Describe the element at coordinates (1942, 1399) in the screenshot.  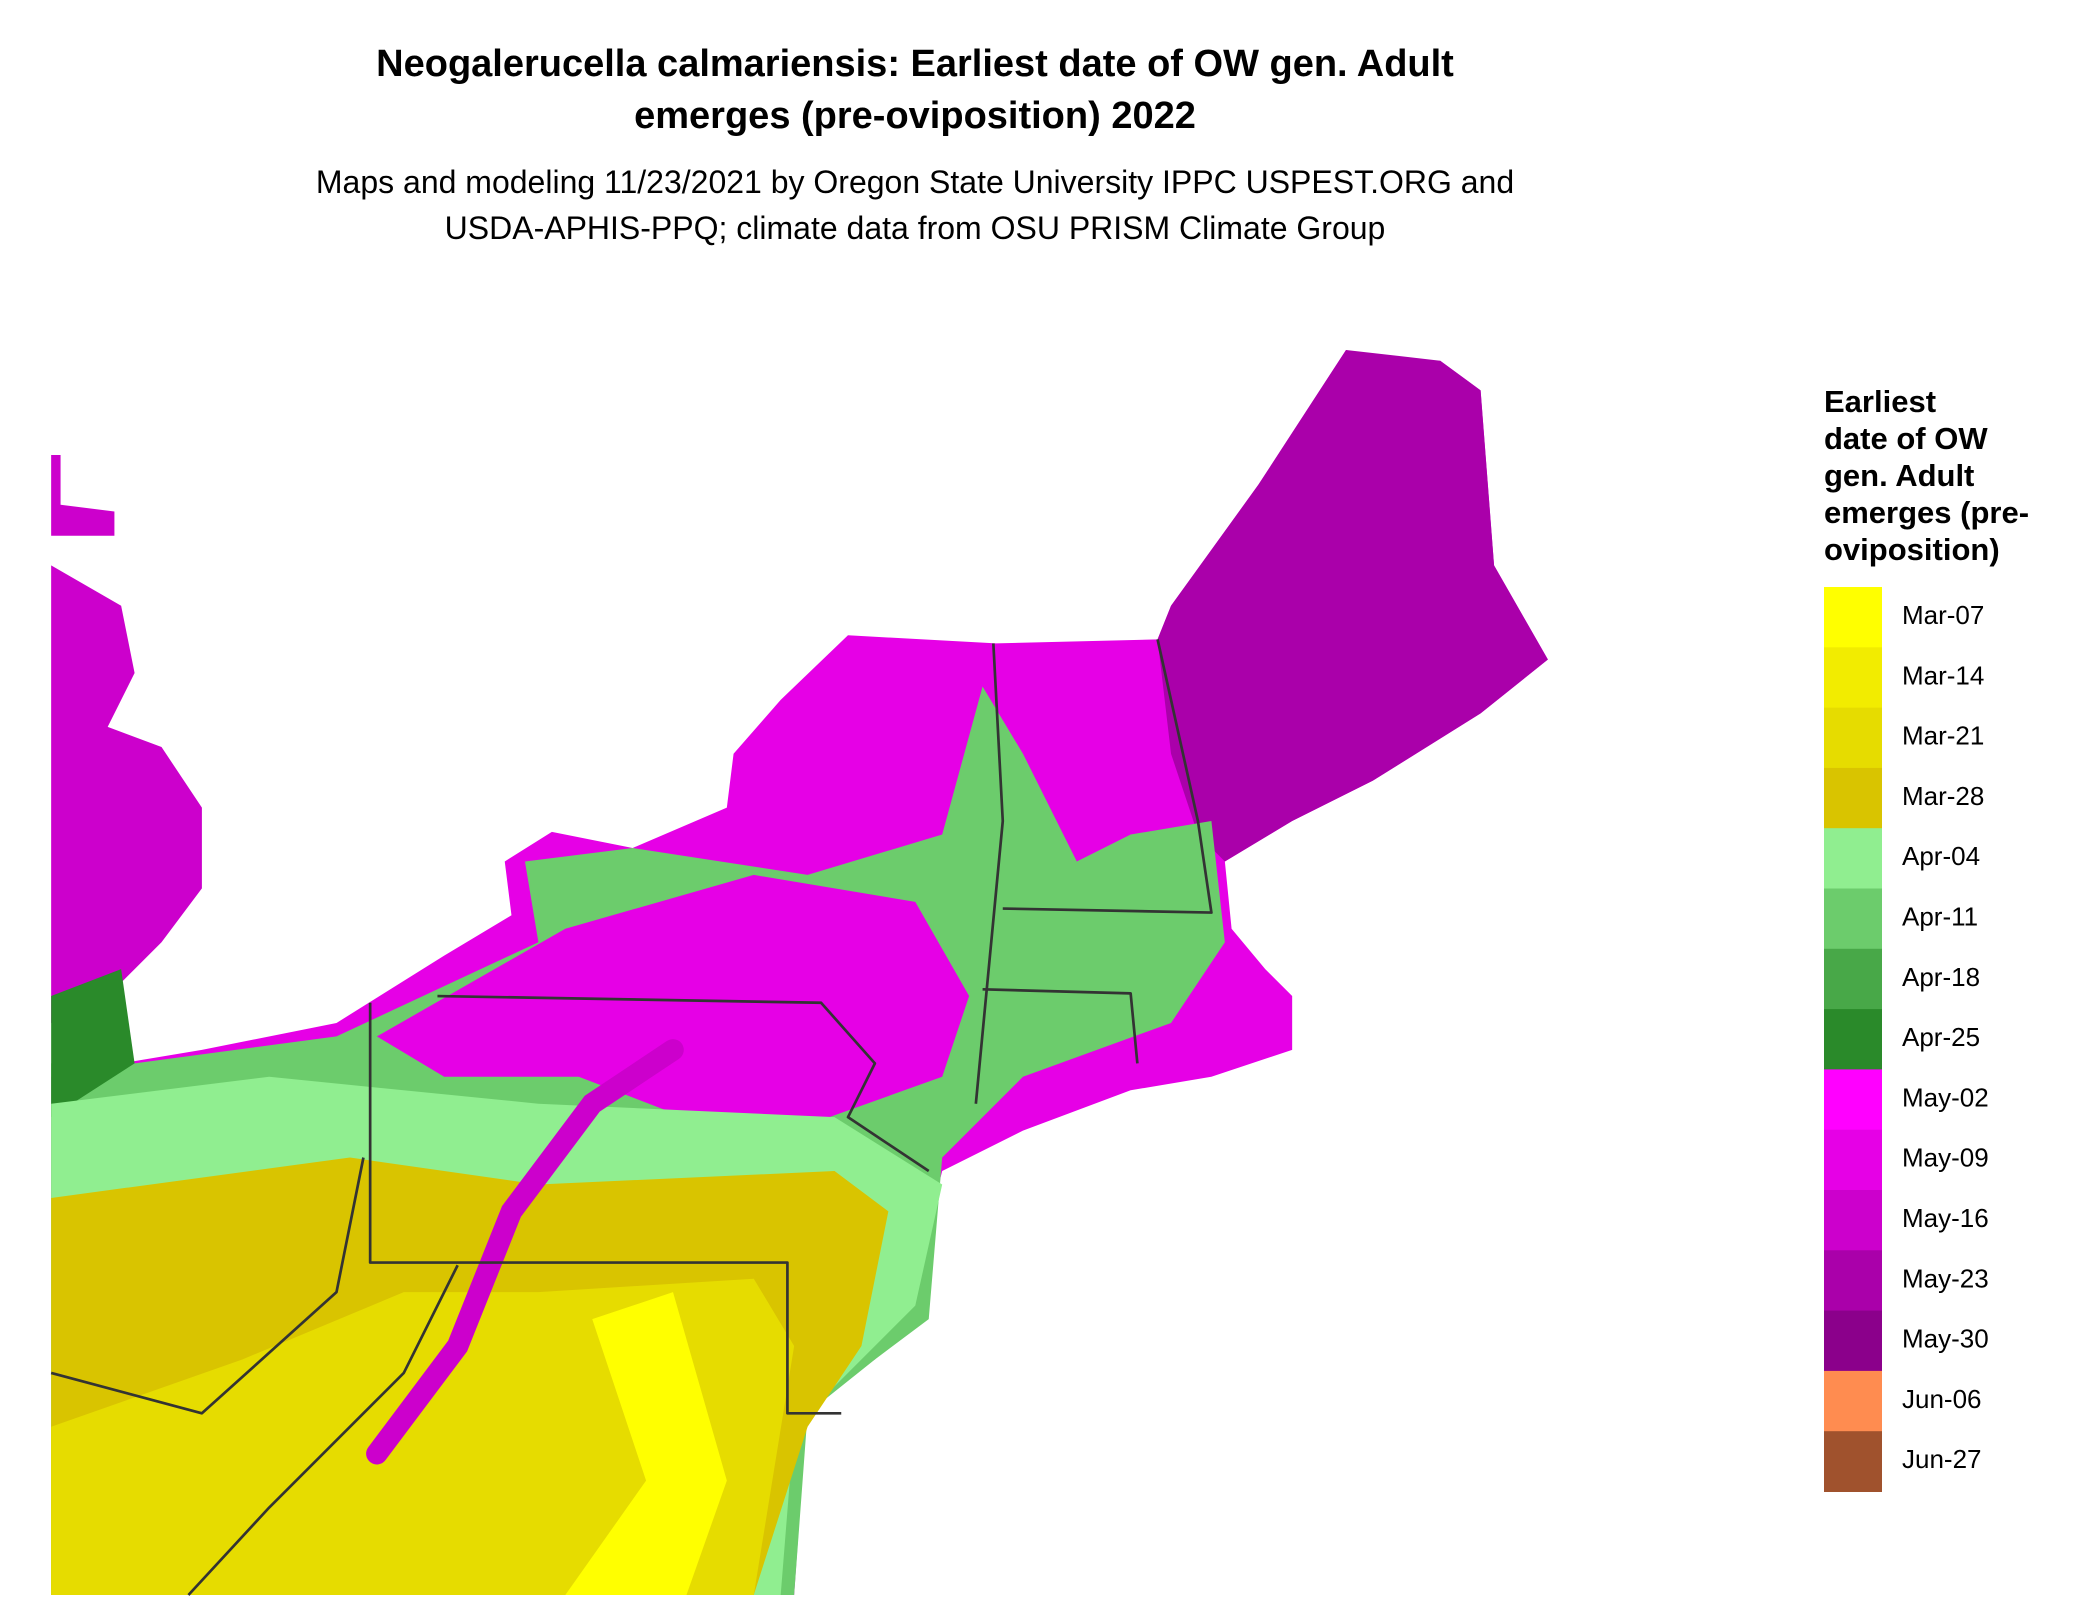
I see `legend-label: Jun-06` at that location.